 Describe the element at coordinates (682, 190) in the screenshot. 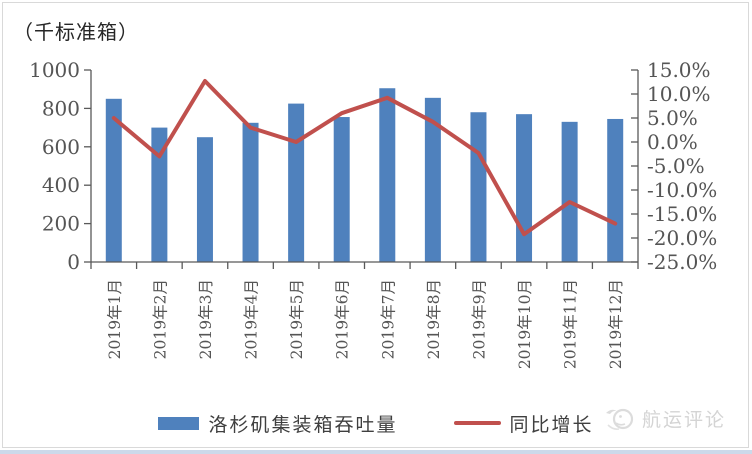

I see `right-axis-tick-label: -10.0%` at that location.